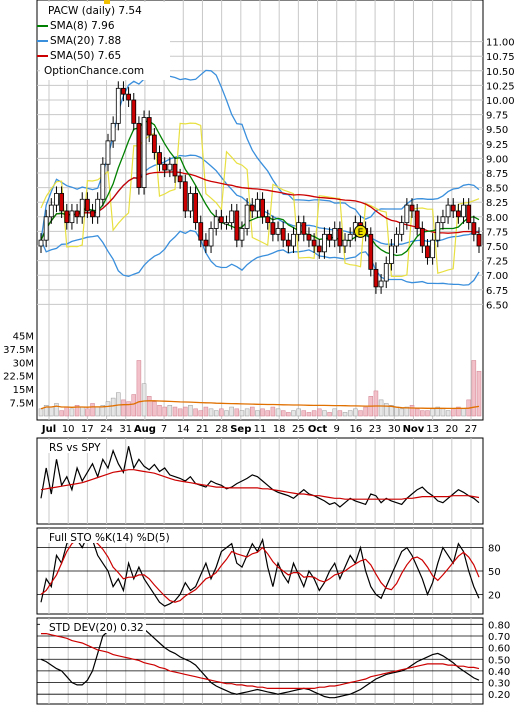 The image size is (526, 706). I want to click on volume-tick-label: 15M, so click(23, 390).